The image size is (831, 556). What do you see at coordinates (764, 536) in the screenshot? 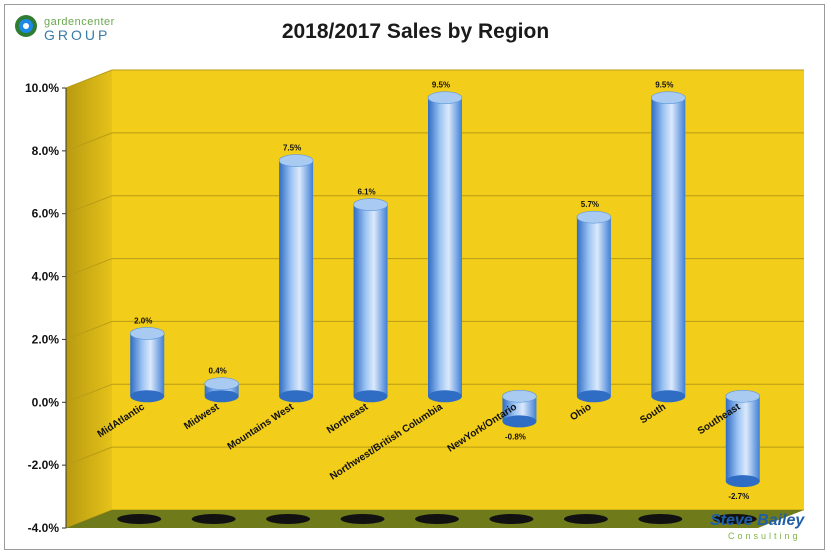
I see `logo-subtitle: Consulting` at bounding box center [764, 536].